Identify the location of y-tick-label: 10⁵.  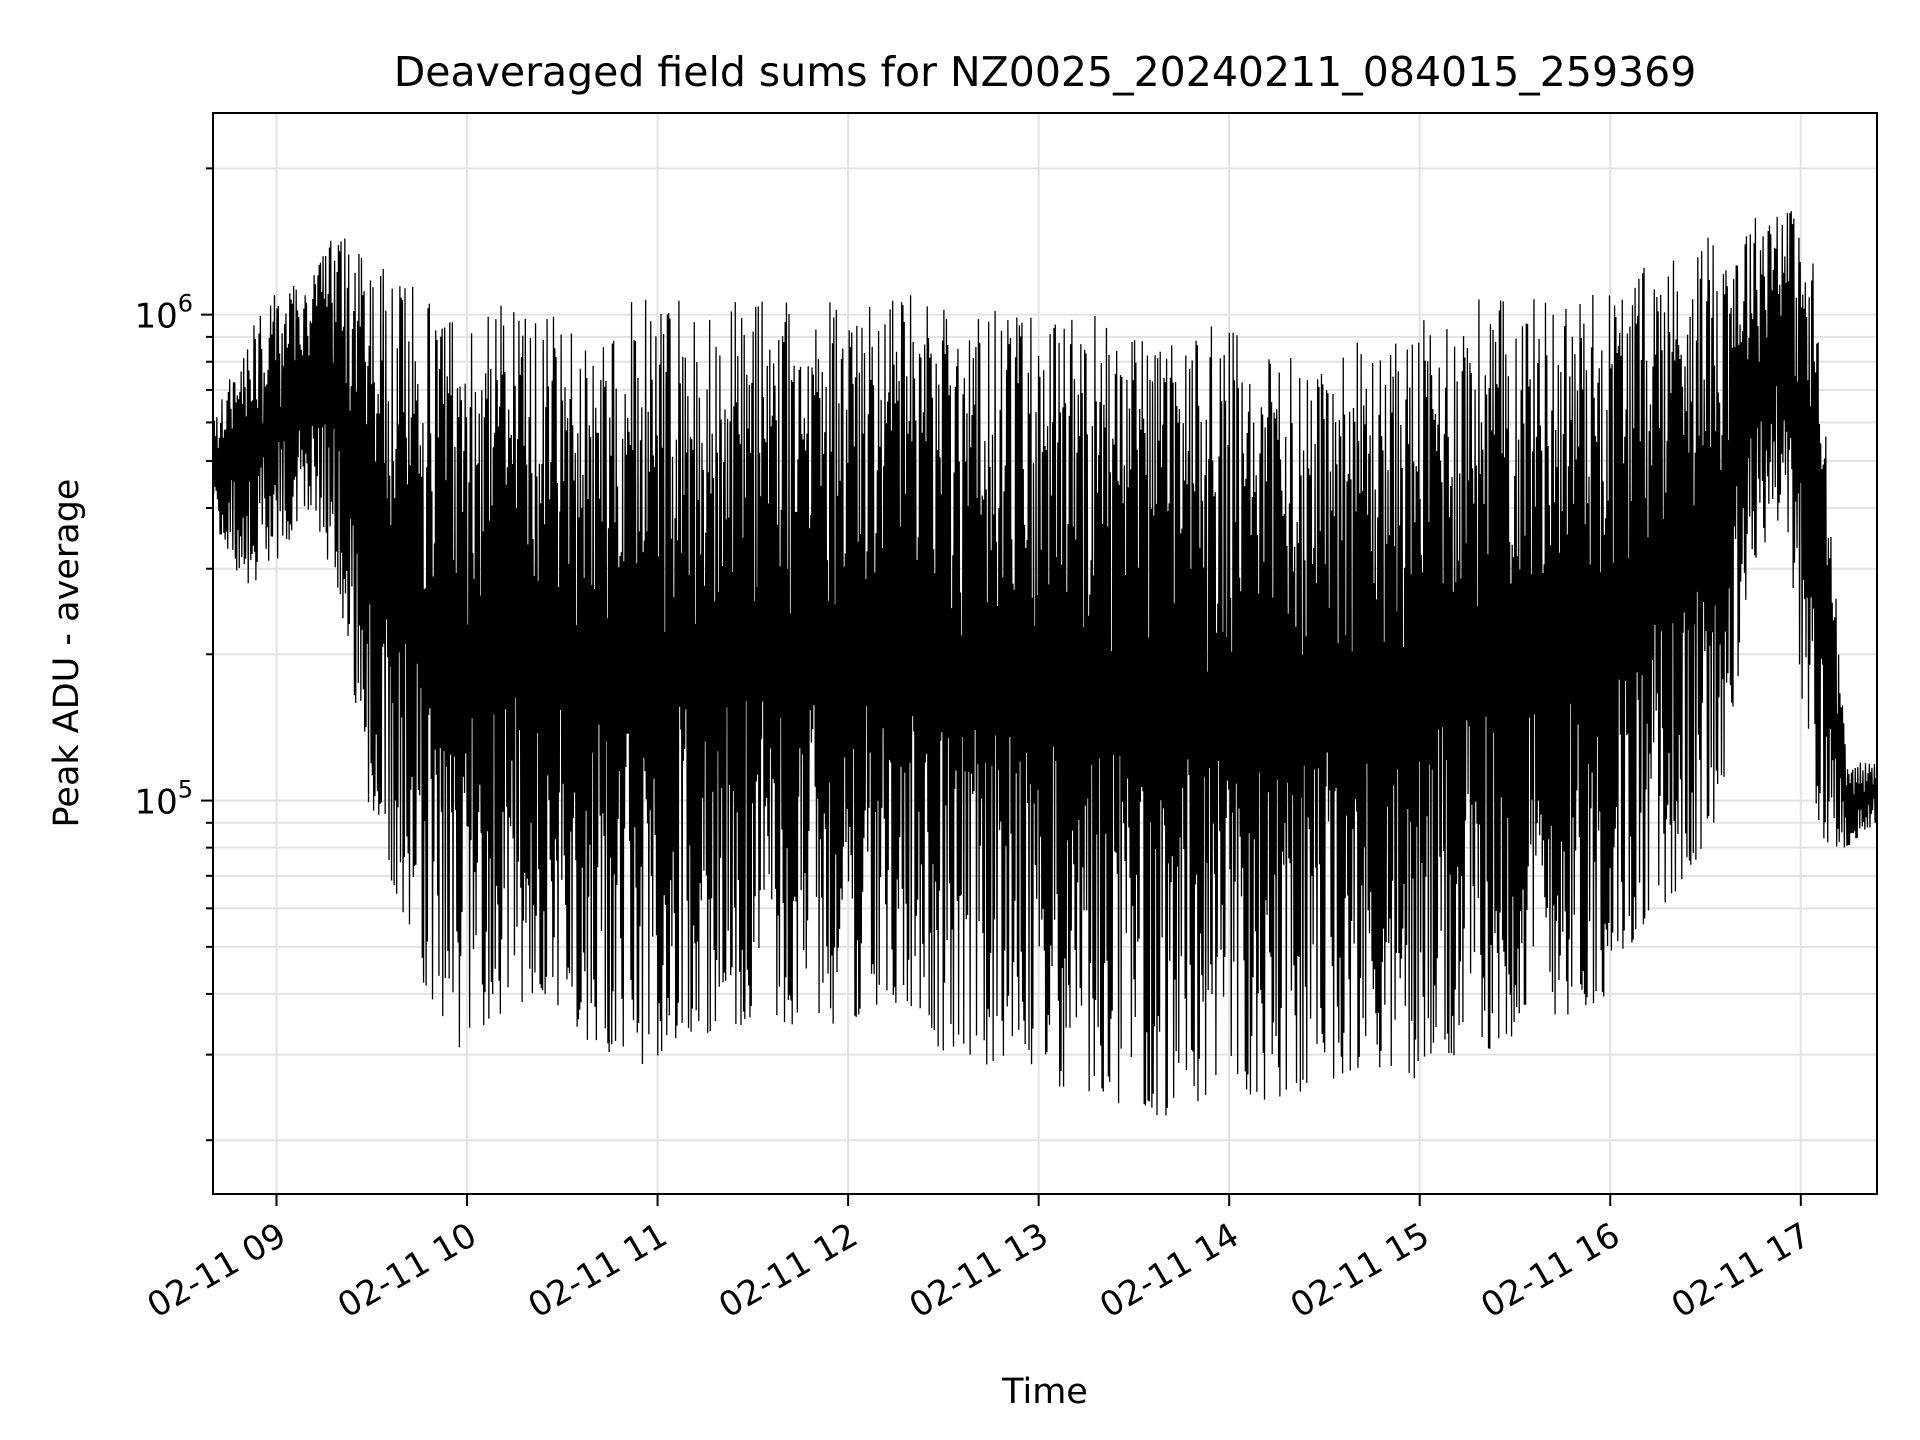
(163, 799).